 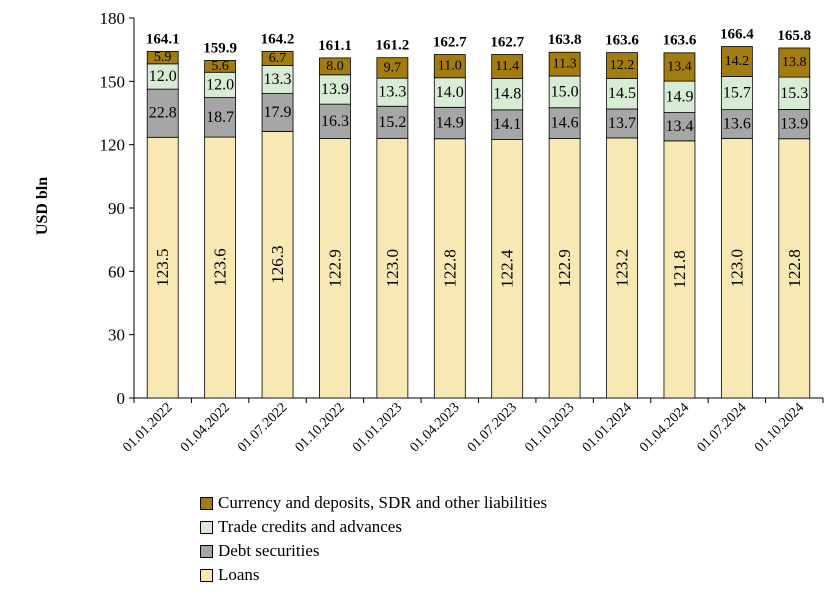 I want to click on x-tick-label: 01.07.2022, so click(x=262, y=427).